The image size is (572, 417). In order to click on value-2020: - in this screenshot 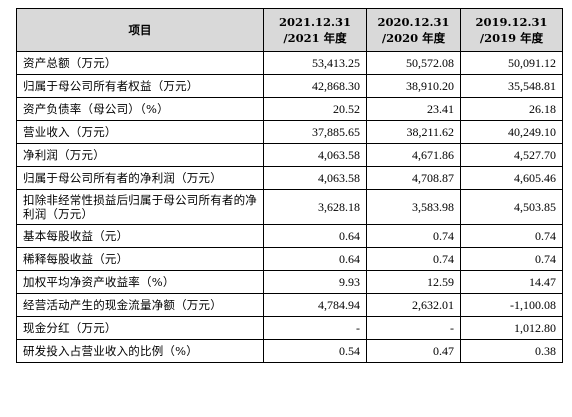, I will do `click(413, 328)`.